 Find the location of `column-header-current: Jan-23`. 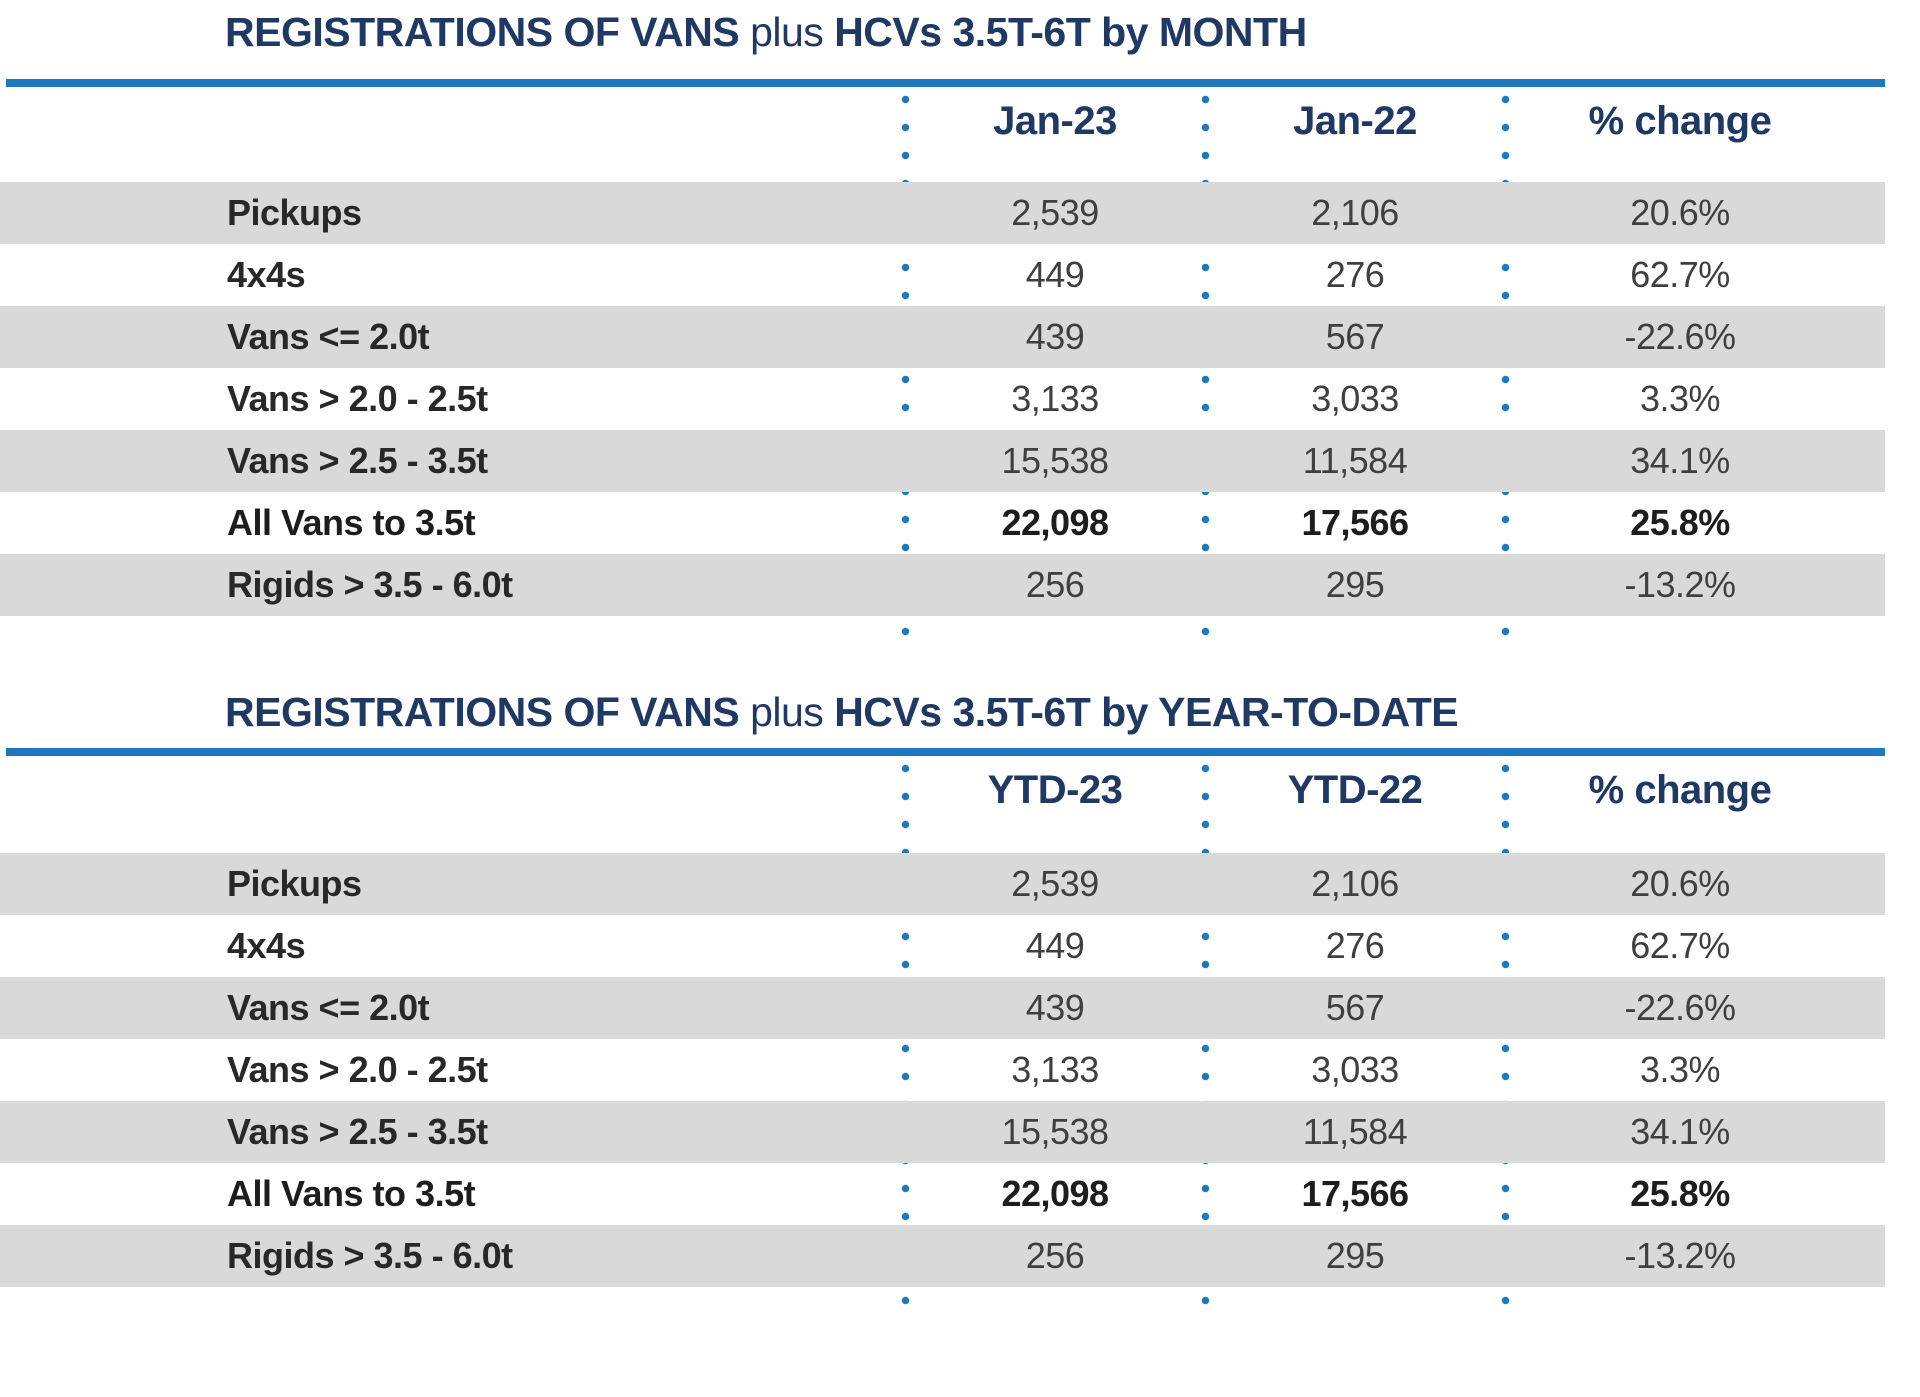

column-header-current: Jan-23 is located at coordinates (1055, 120).